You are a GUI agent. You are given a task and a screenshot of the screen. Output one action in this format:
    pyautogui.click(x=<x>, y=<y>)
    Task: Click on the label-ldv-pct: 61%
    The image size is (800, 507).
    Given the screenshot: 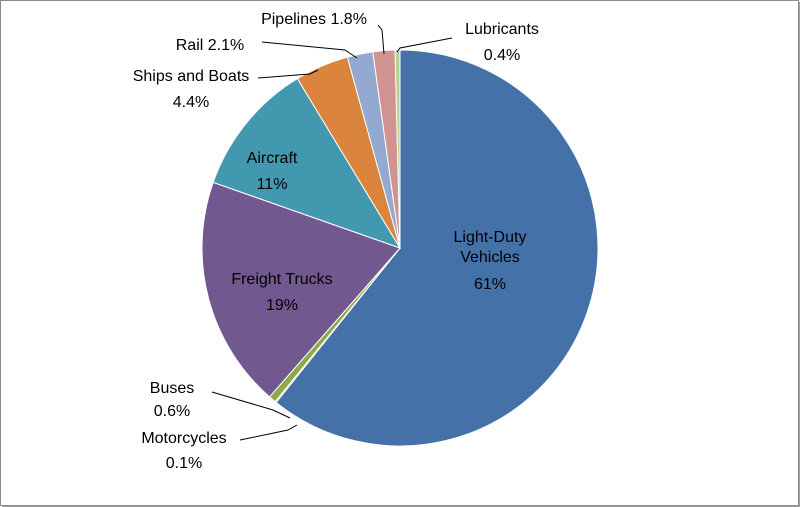 What is the action you would take?
    pyautogui.click(x=490, y=284)
    